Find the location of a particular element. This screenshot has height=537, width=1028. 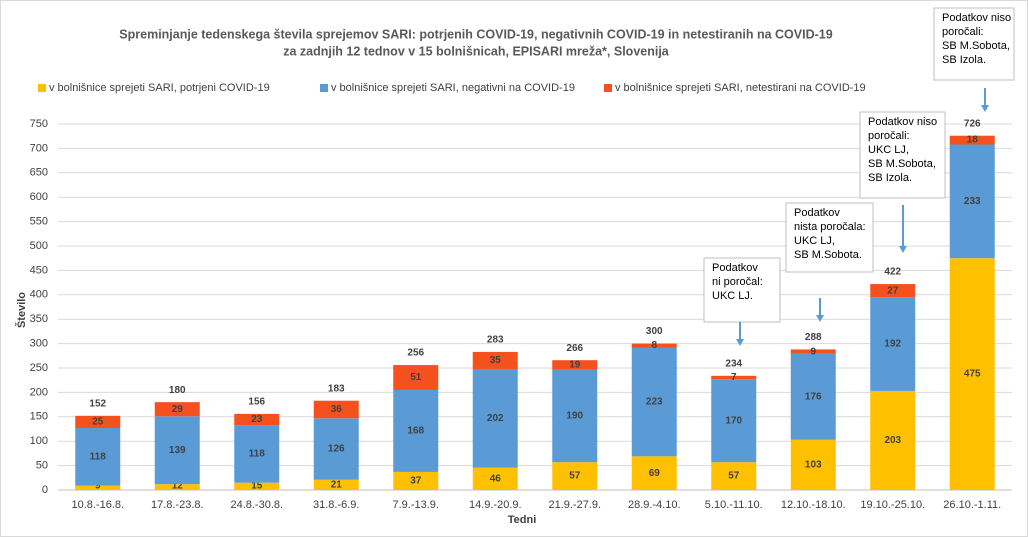

x-tick-label: 31.8.-6.9. is located at coordinates (336, 505).